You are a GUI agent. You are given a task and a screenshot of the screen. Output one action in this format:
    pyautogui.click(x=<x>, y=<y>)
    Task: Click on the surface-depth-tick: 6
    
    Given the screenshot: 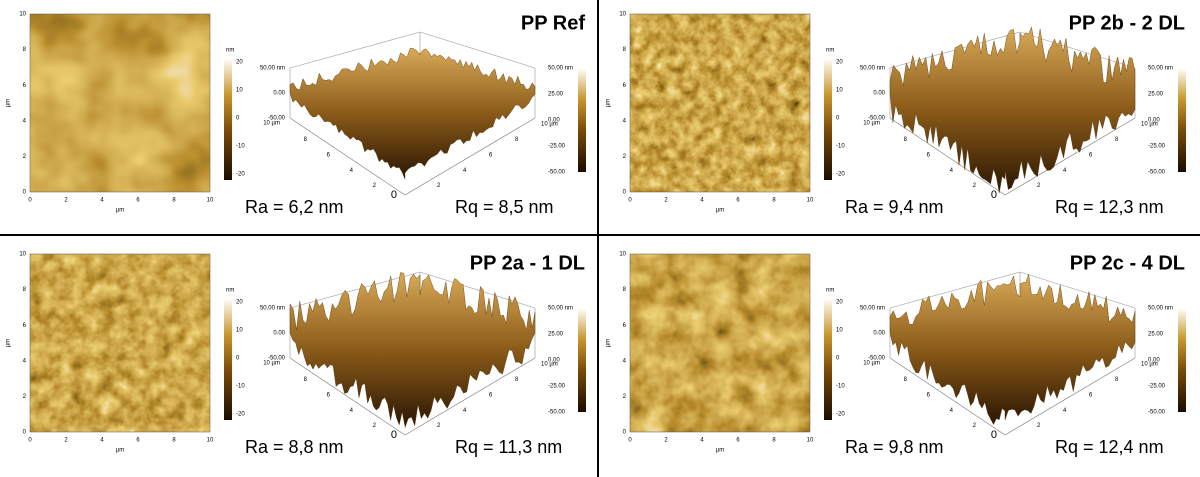 What is the action you would take?
    pyautogui.click(x=329, y=395)
    